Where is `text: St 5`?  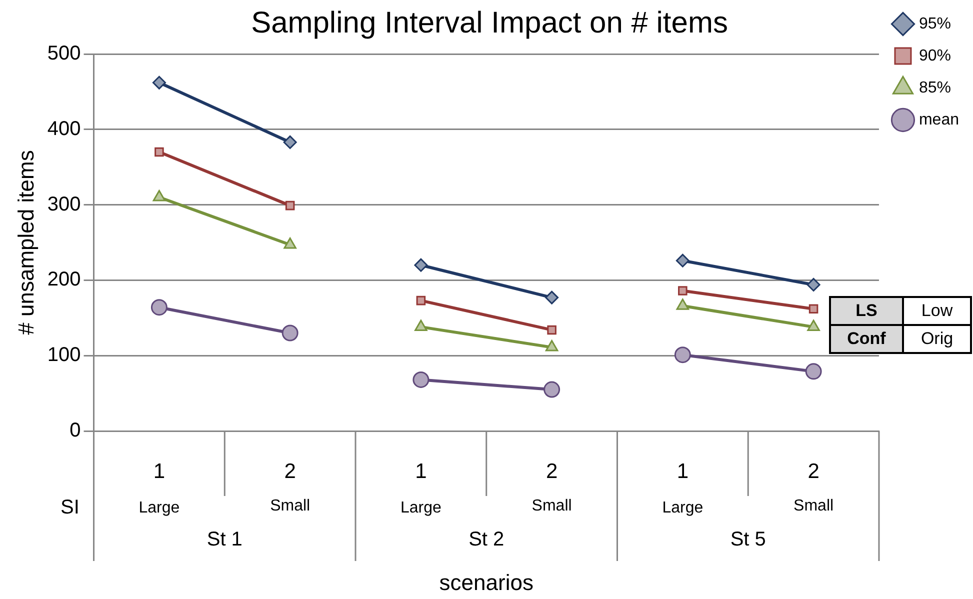 text: St 5 is located at coordinates (748, 539).